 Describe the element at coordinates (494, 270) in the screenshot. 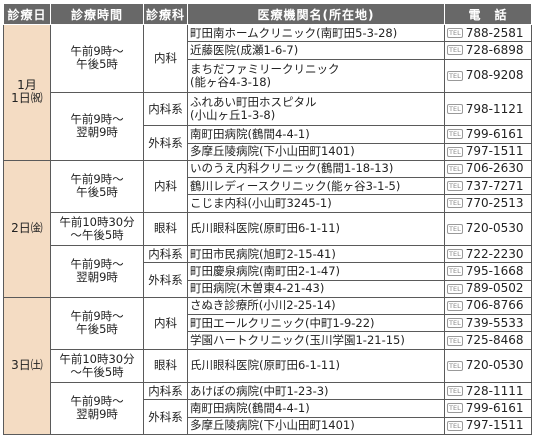

I see `phone-number: 795-1668` at that location.